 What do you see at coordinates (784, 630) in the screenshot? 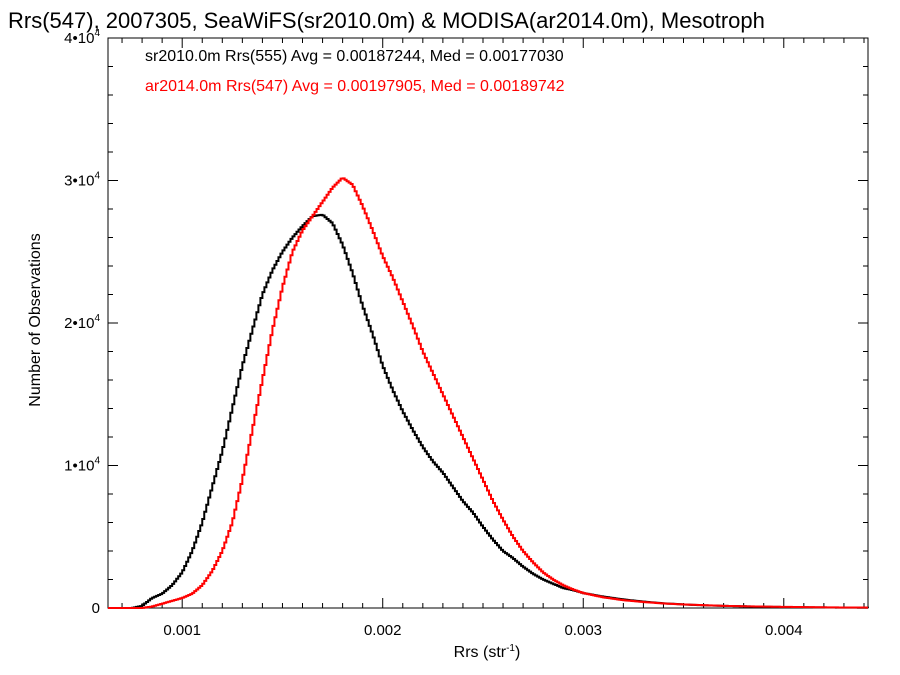
I see `x-tick-label: 0.004` at bounding box center [784, 630].